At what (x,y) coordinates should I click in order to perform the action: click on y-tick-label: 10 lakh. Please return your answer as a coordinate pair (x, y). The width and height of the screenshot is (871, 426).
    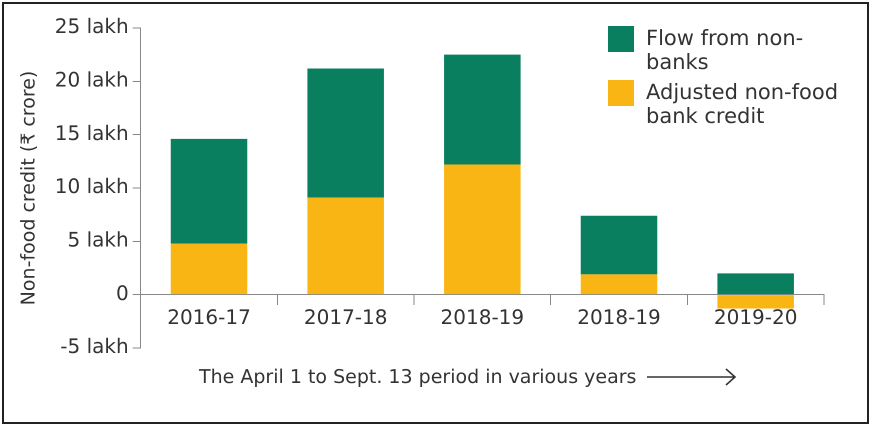
    Looking at the image, I should click on (91, 186).